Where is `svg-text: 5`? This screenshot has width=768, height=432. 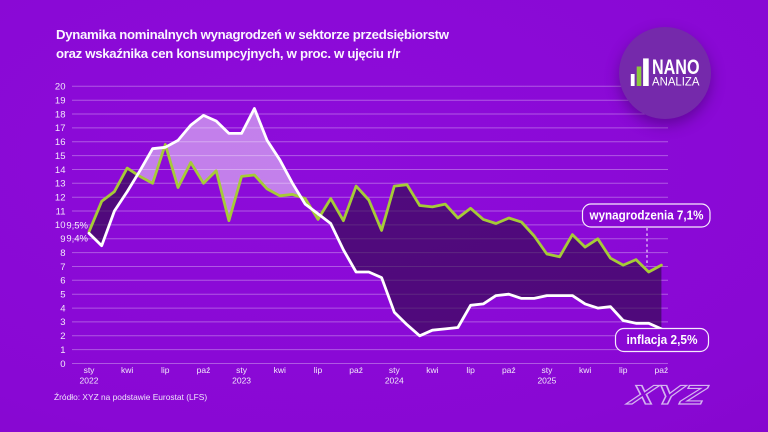 svg-text: 5 is located at coordinates (62, 295).